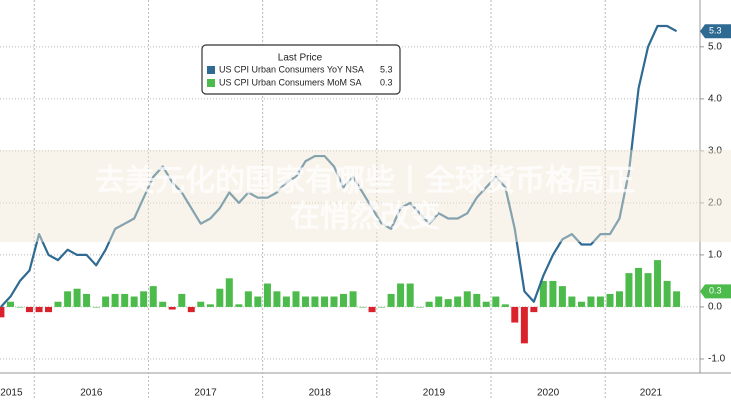  Describe the element at coordinates (11, 393) in the screenshot. I see `x-tick-label: 2015` at that location.